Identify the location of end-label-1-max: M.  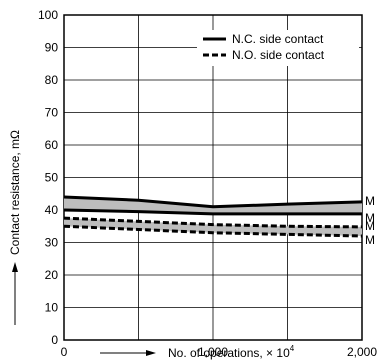
(370, 226).